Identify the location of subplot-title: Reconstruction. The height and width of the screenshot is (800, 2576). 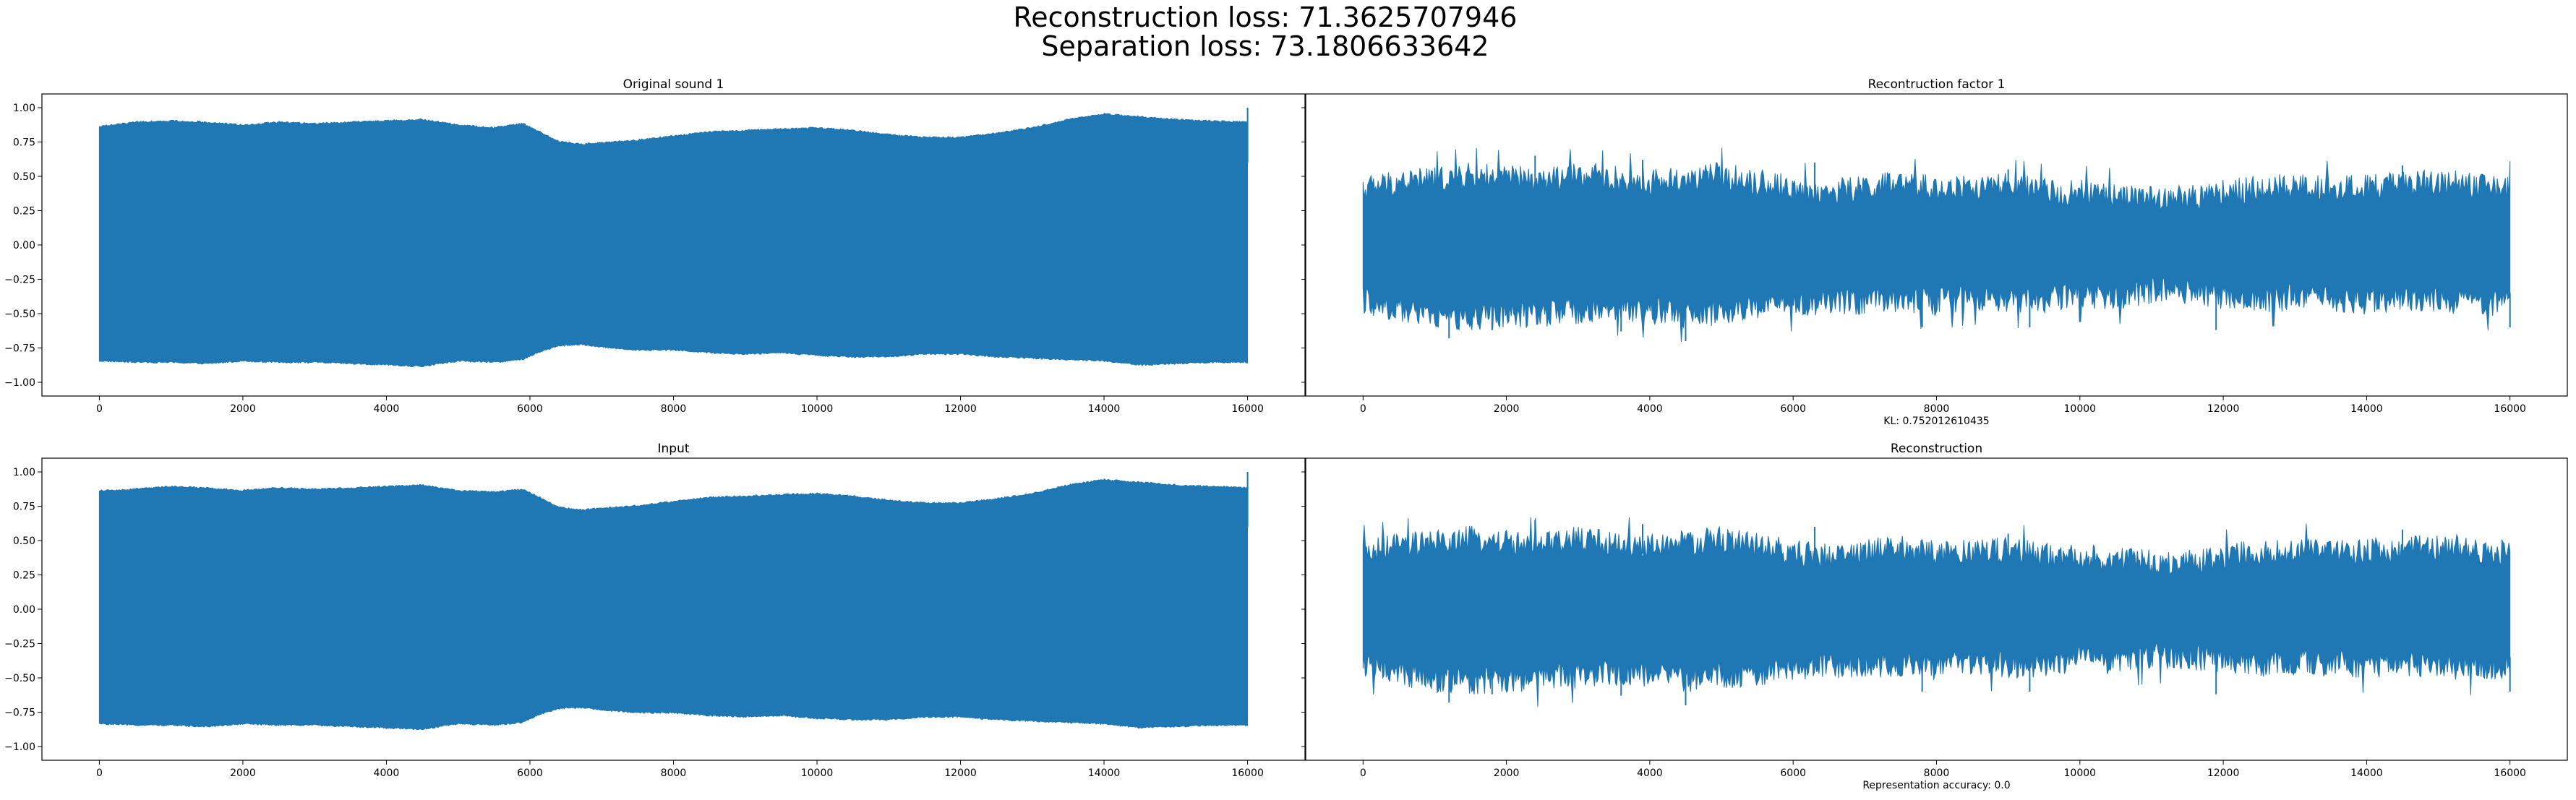
(1936, 449).